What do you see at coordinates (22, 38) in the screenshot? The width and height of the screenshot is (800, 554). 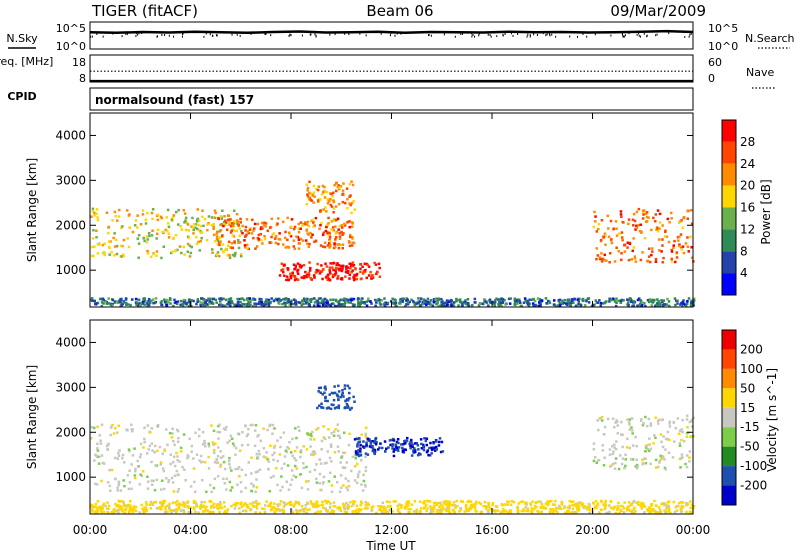 I see `nsky-label: N.Sky` at bounding box center [22, 38].